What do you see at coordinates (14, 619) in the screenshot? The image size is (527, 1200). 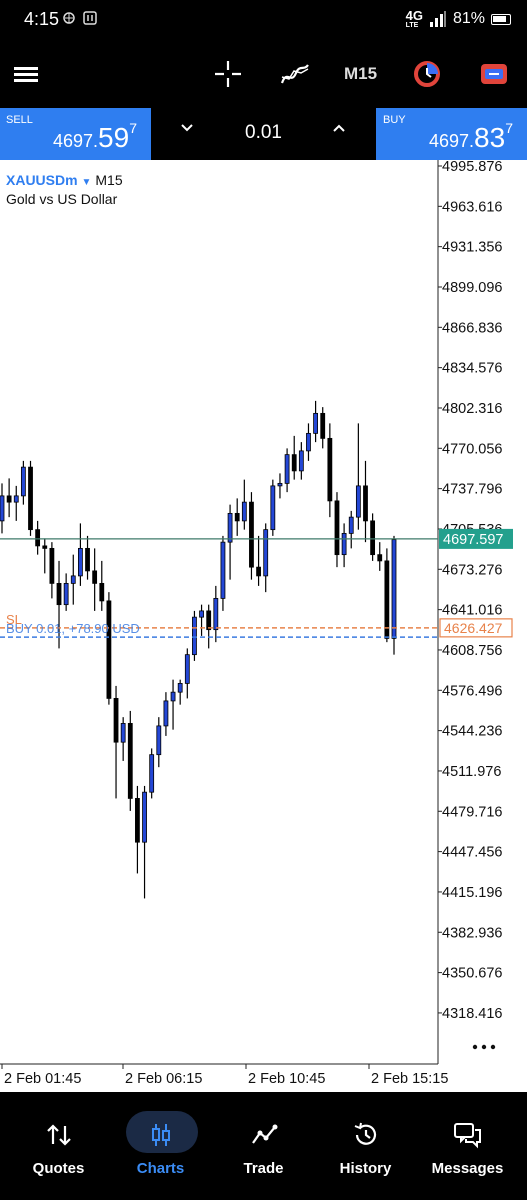 I see `stop-loss-tag: SL` at bounding box center [14, 619].